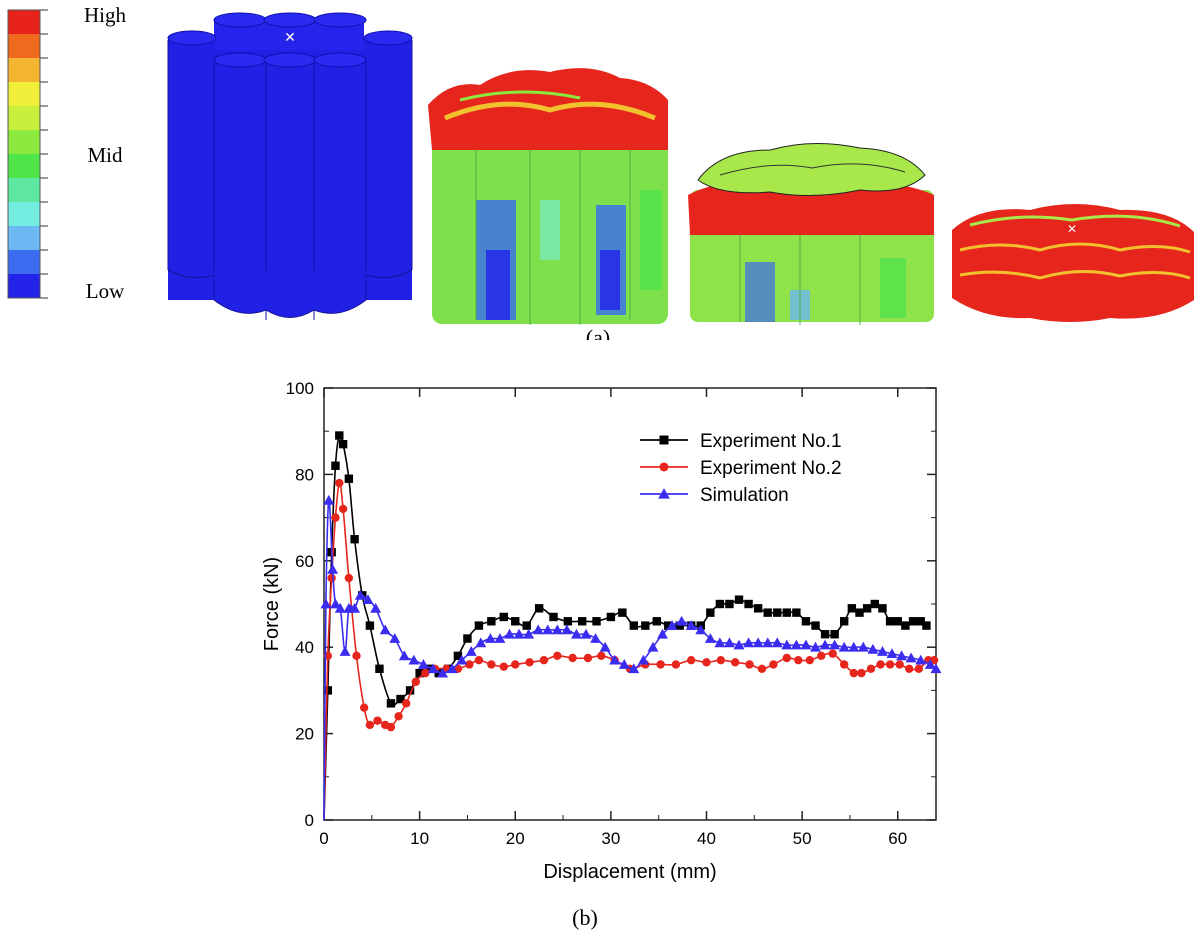 The width and height of the screenshot is (1200, 938). I want to click on panel-a-label: (a), so click(598, 332).